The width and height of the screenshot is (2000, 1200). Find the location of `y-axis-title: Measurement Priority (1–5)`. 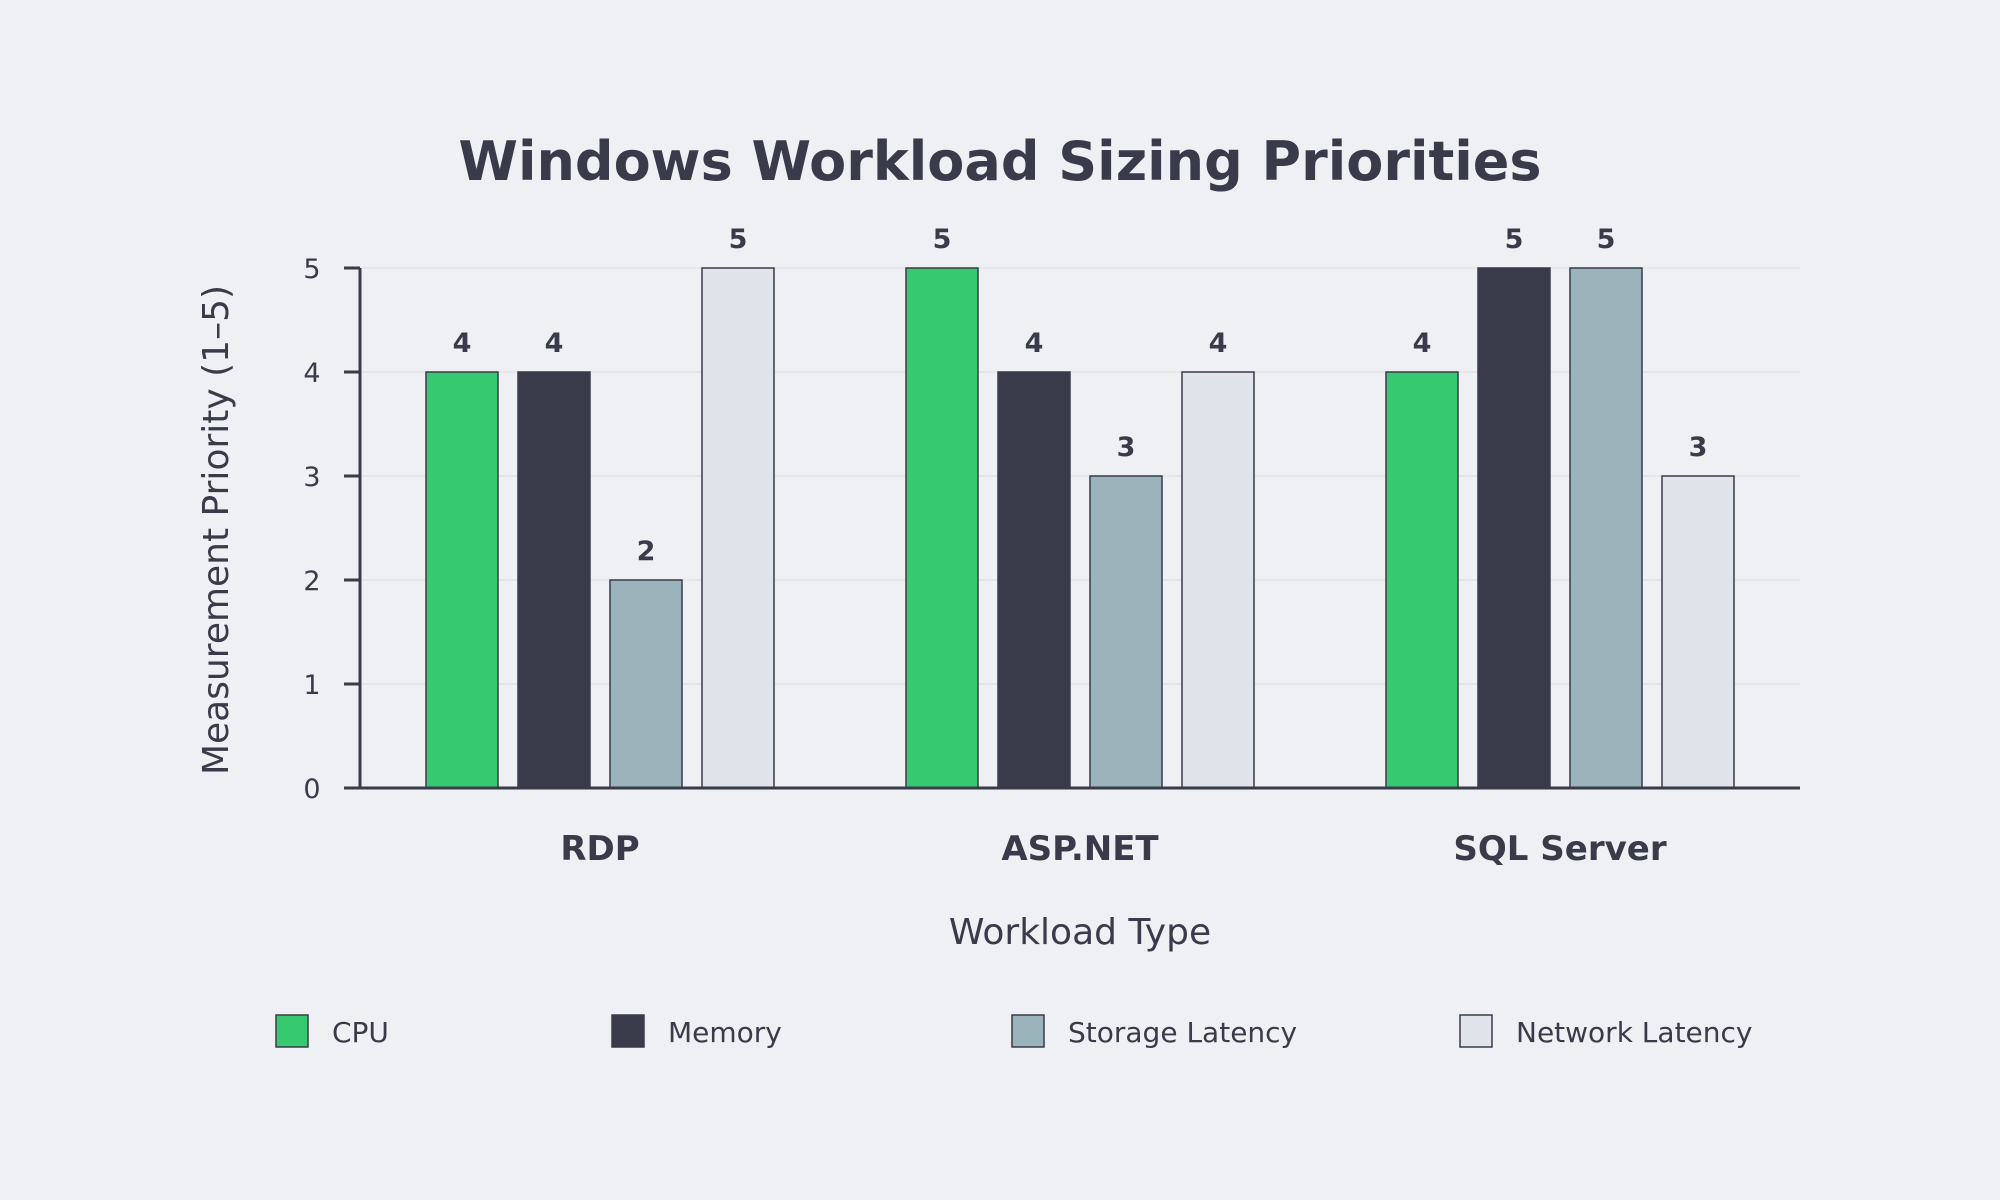

y-axis-title: Measurement Priority (1–5) is located at coordinates (216, 530).